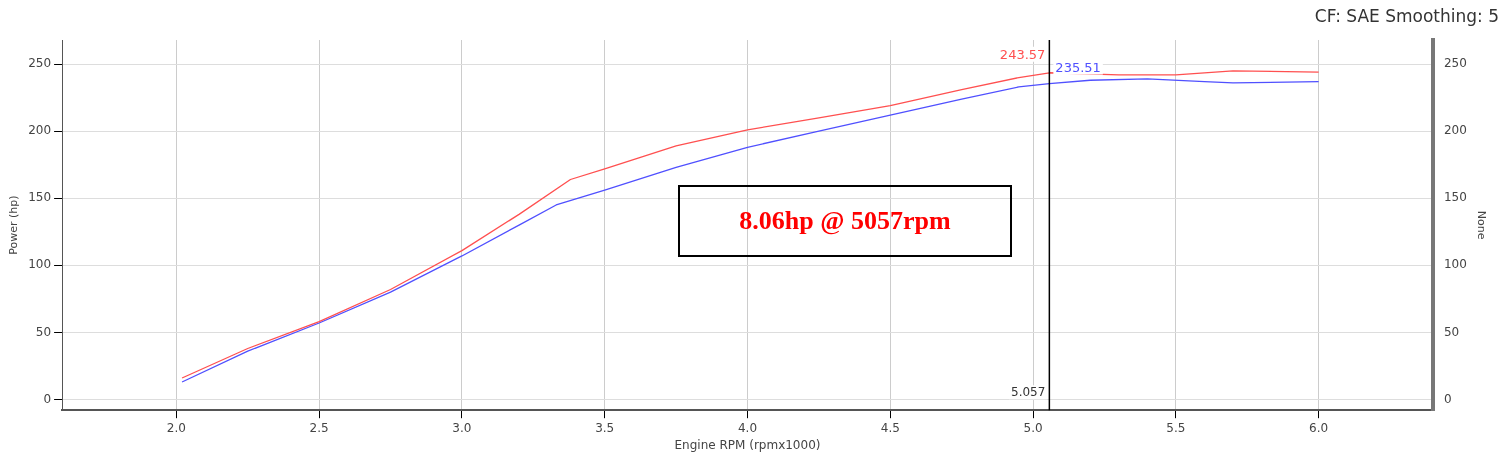 Image resolution: width=1511 pixels, height=455 pixels. Describe the element at coordinates (176, 427) in the screenshot. I see `x-tick-label: 2.0` at that location.